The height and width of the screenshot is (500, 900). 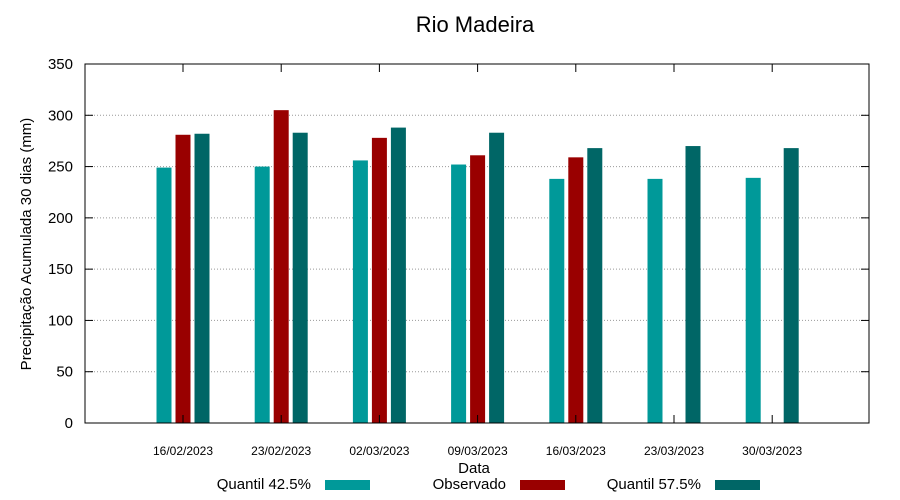 I want to click on y-tick-label: 350, so click(x=60, y=64).